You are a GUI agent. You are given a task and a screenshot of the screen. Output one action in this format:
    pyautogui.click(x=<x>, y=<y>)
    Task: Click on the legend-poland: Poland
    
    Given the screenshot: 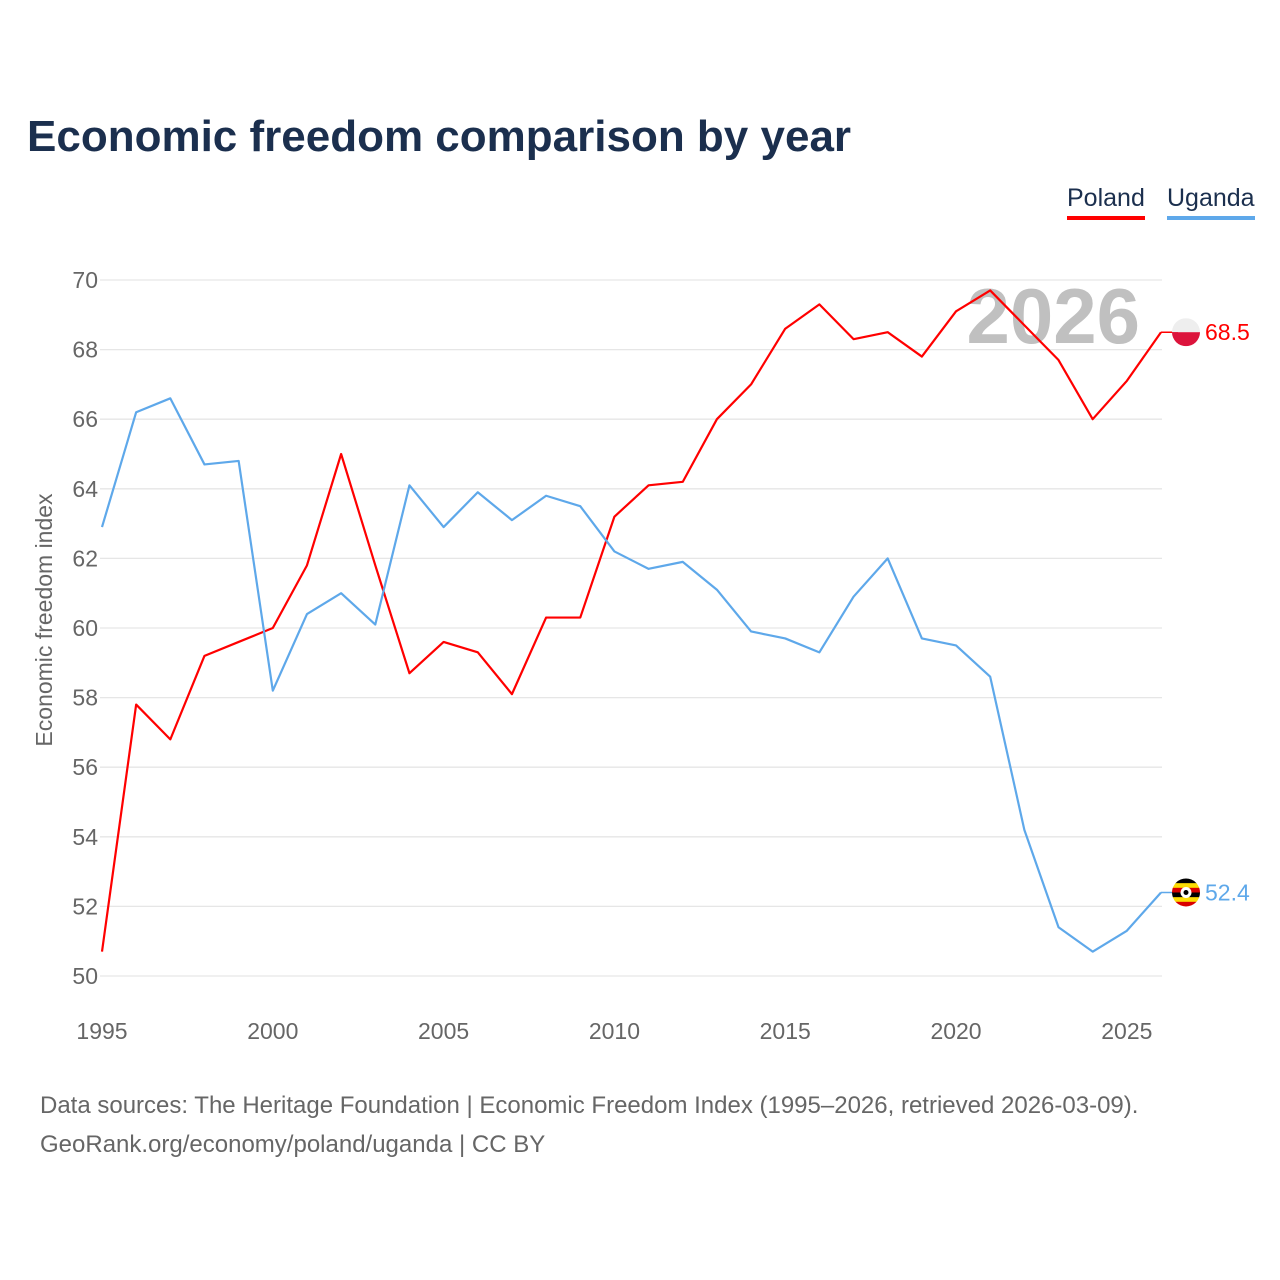 What is the action you would take?
    pyautogui.click(x=1106, y=202)
    